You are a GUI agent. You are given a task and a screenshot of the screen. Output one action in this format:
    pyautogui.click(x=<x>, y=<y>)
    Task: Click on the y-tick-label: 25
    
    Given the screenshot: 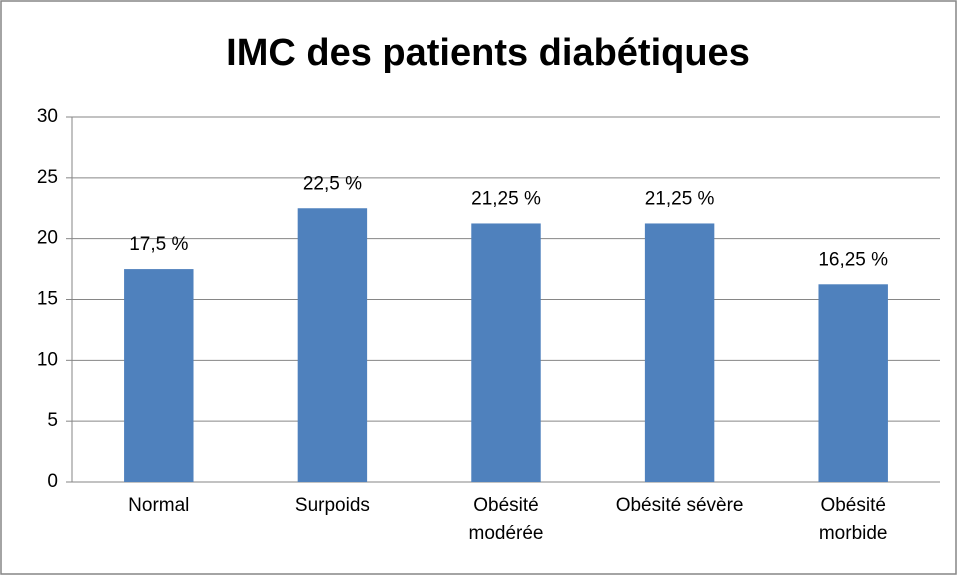 What is the action you would take?
    pyautogui.click(x=47, y=177)
    